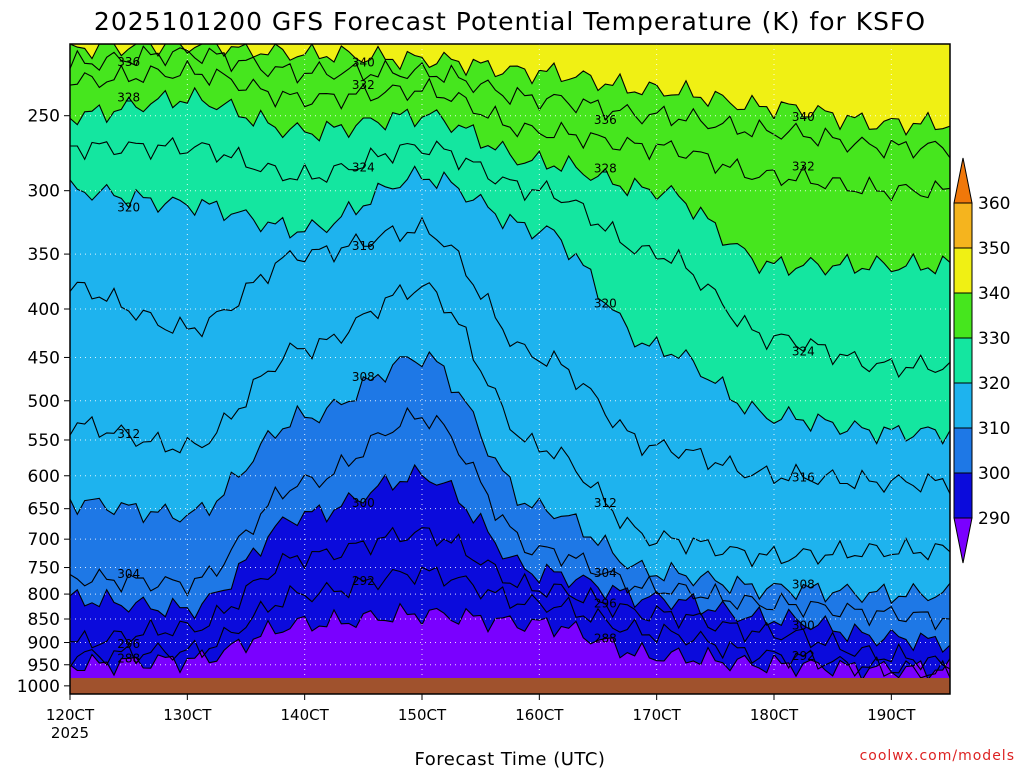 The width and height of the screenshot is (1024, 768). I want to click on x-tick-label: 190CT, so click(891, 715).